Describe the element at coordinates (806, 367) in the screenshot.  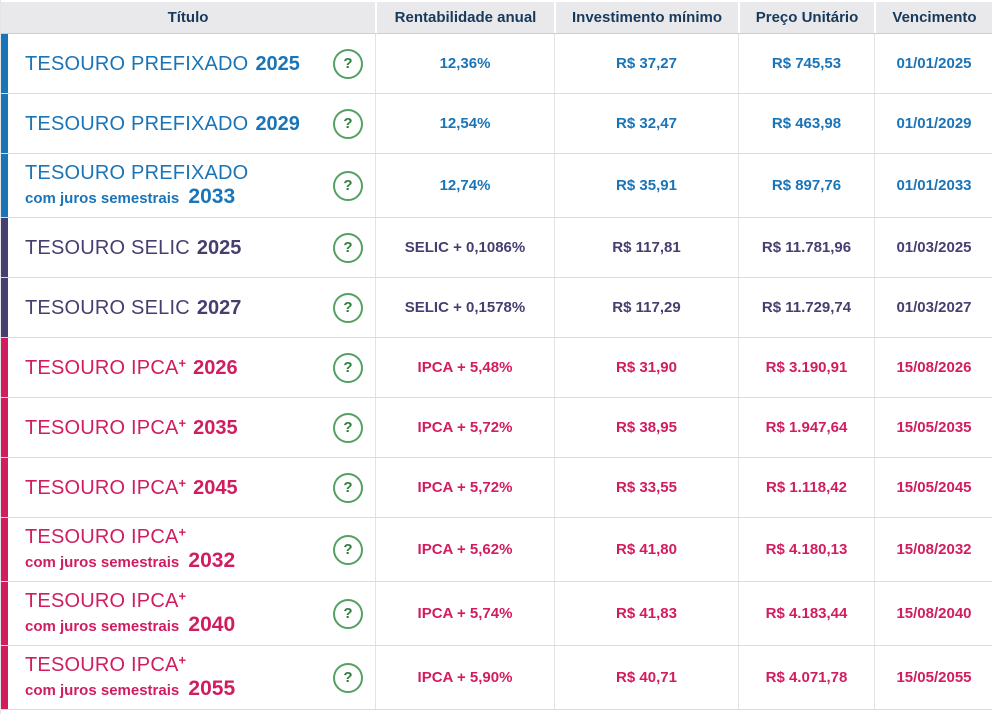
I see `unit-price-cell: R$ 3.190,91` at that location.